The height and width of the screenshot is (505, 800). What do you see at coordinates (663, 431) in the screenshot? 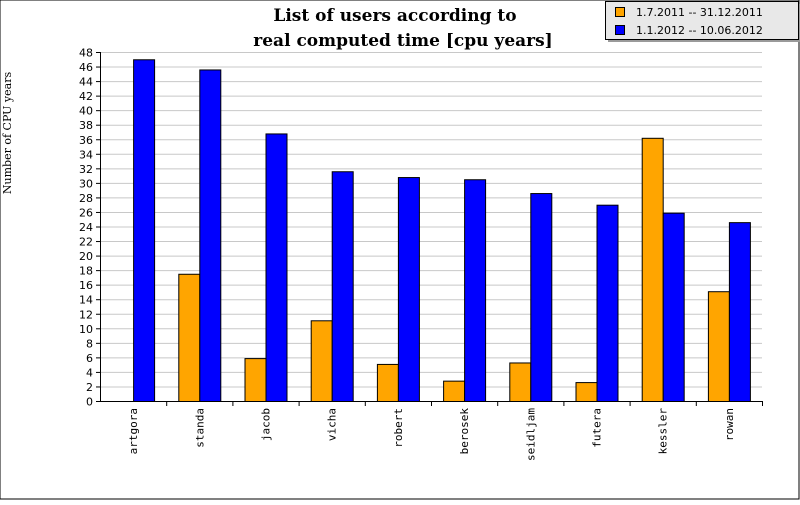
I see `x-tick-label-kessler: kessler` at bounding box center [663, 431].